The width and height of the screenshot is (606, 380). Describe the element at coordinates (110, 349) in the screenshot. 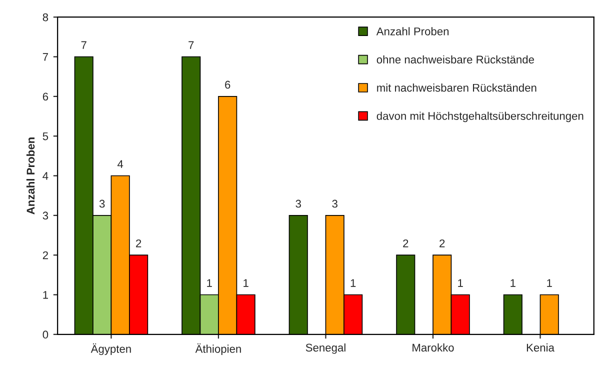

I see `x-tick-label: Ägypten` at that location.